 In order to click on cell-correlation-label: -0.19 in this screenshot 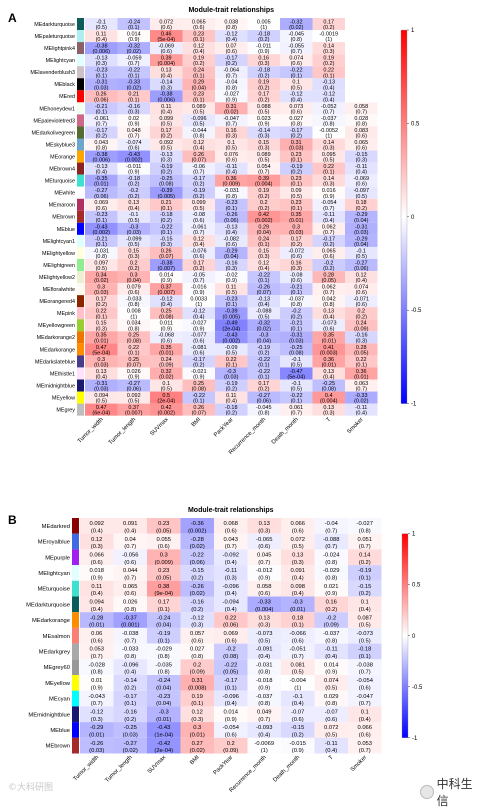, I will do `click(231, 384)`.